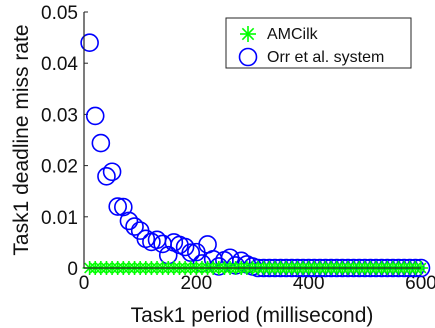 Image resolution: width=435 pixels, height=328 pixels. What do you see at coordinates (196, 283) in the screenshot?
I see `x-tick-label: 200` at bounding box center [196, 283].